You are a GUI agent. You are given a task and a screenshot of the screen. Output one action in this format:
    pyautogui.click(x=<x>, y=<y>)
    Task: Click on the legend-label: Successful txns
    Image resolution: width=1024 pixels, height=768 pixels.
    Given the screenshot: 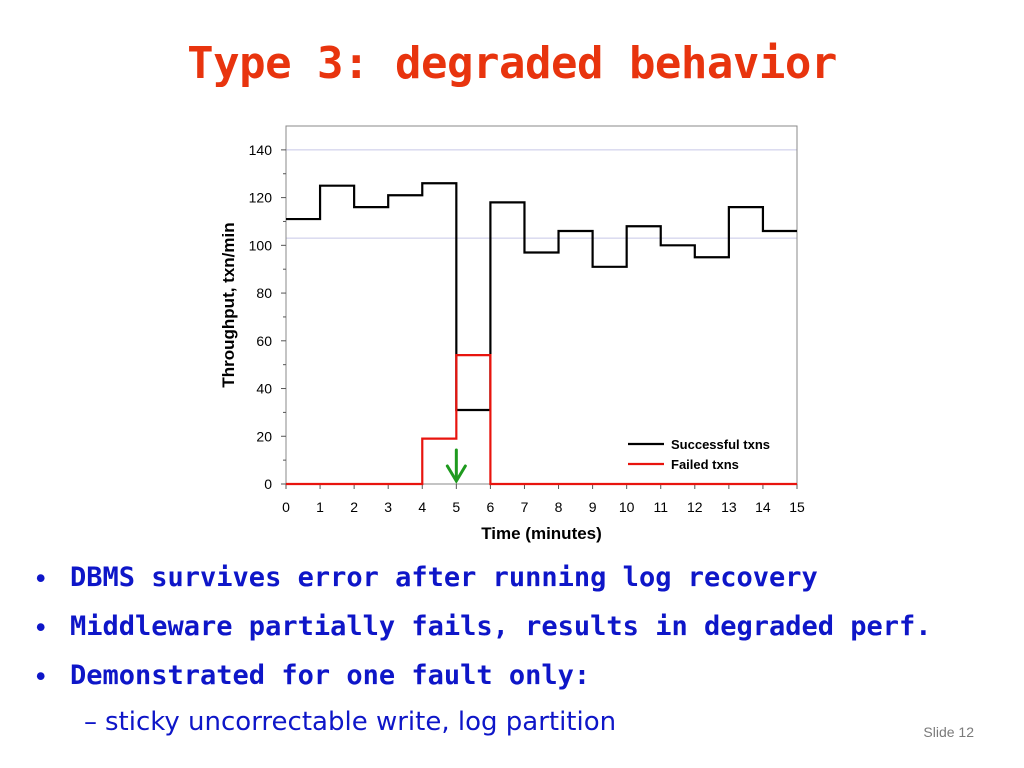 What is the action you would take?
    pyautogui.click(x=720, y=444)
    